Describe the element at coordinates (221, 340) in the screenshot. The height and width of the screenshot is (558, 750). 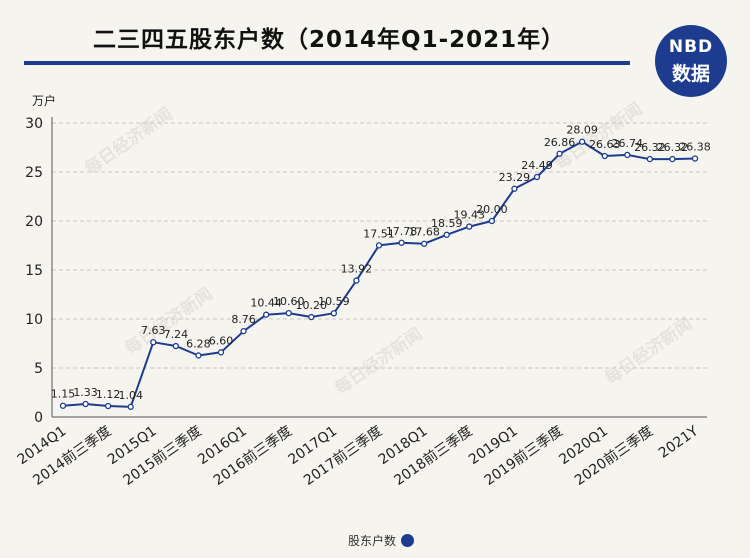
I see `data-label: 6.60` at that location.